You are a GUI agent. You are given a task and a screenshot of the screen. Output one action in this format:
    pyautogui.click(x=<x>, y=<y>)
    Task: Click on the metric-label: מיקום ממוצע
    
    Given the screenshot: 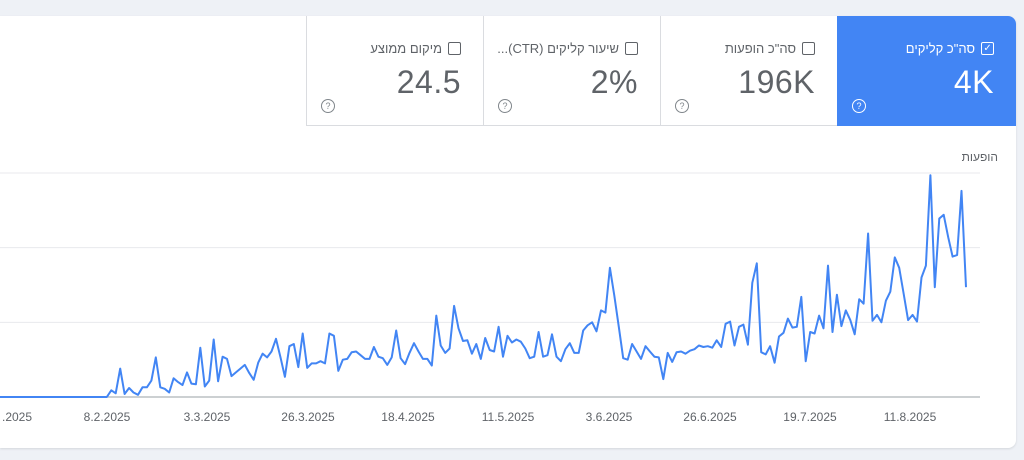 What is the action you would take?
    pyautogui.click(x=406, y=48)
    